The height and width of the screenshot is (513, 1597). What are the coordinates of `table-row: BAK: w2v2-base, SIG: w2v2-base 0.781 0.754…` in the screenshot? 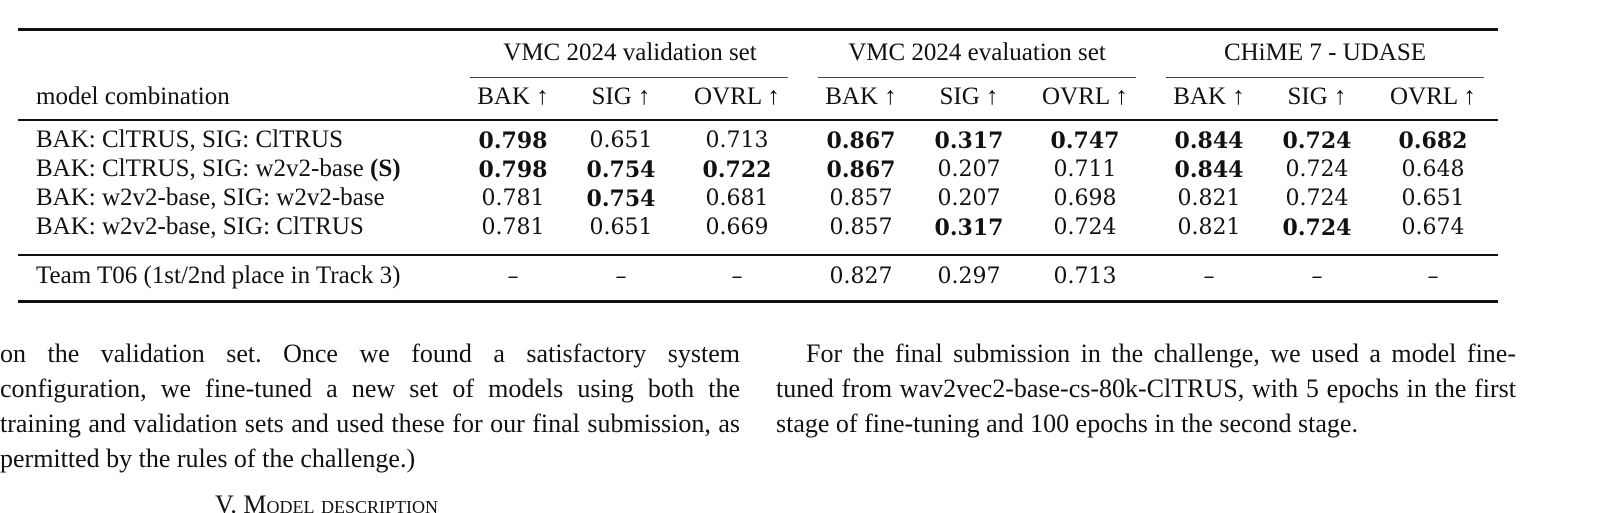 It's located at (758, 198).